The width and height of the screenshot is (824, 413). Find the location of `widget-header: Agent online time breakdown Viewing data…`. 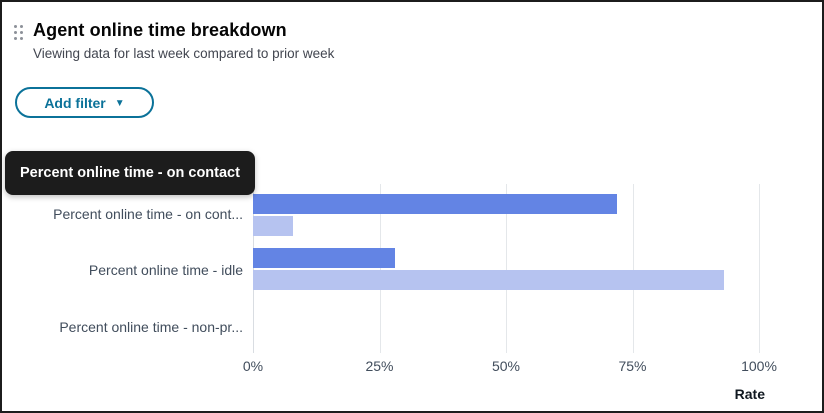

widget-header: Agent online time breakdown Viewing data… is located at coordinates (173, 41).